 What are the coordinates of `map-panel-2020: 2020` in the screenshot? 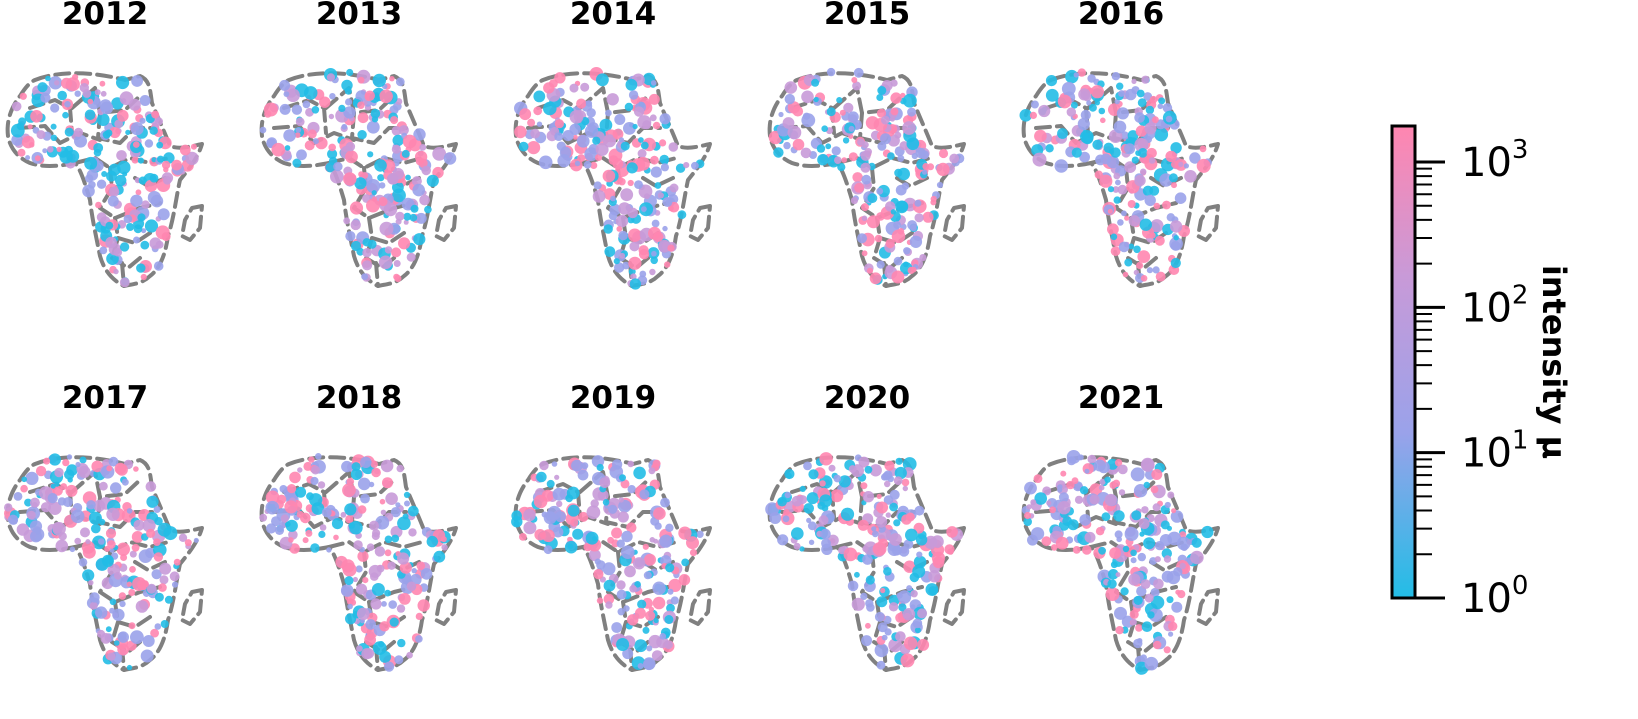 It's located at (865, 526).